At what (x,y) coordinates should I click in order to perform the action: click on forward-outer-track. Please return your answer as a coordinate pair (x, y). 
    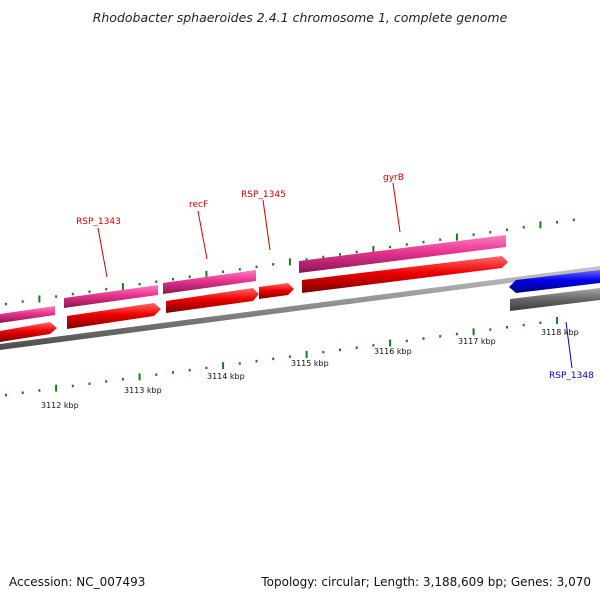
    Looking at the image, I should click on (253, 279).